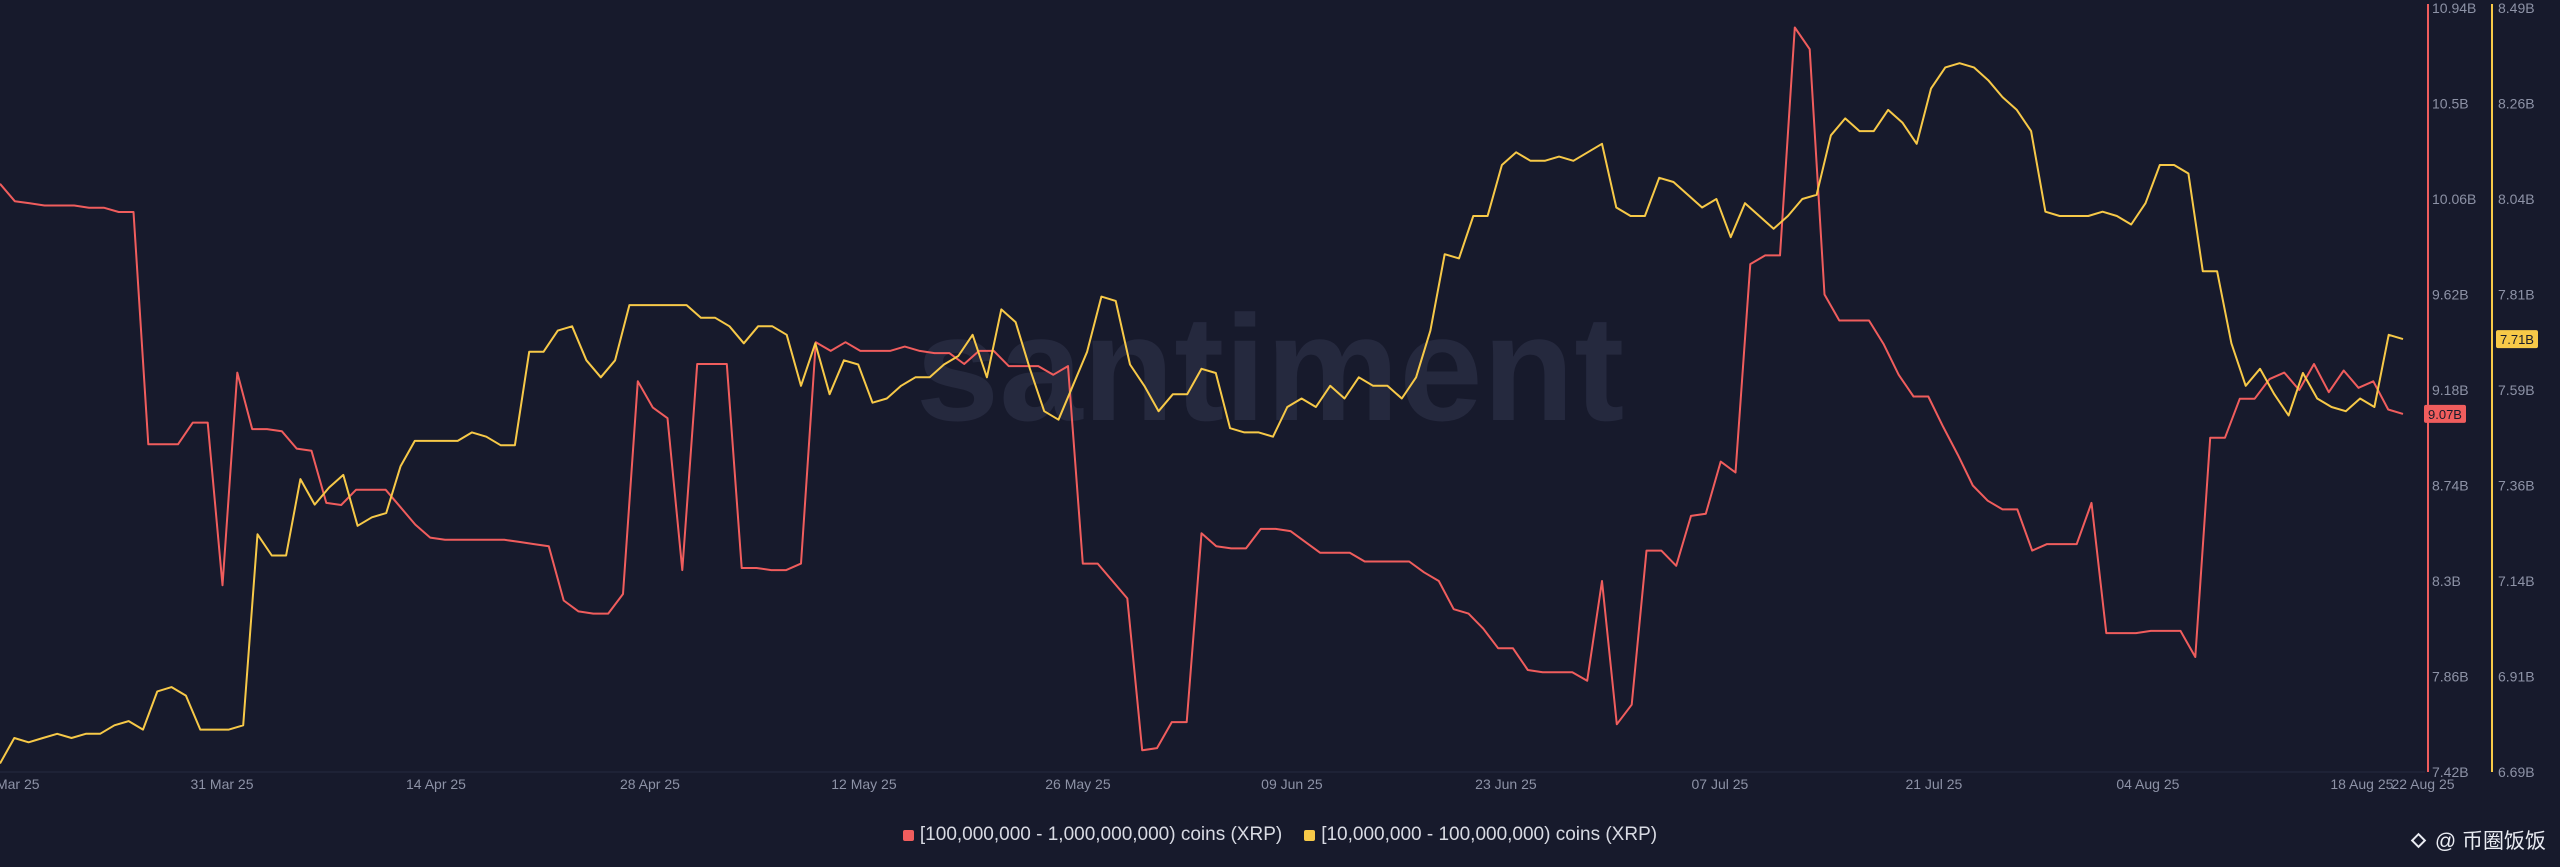  I want to click on x-tick-label: 04 Aug 25, so click(2147, 784).